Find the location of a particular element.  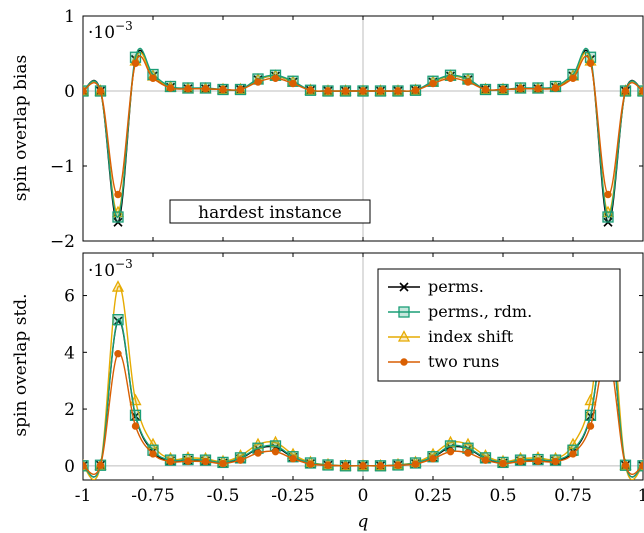

bottom-x-tick-label: 0 is located at coordinates (363, 496).